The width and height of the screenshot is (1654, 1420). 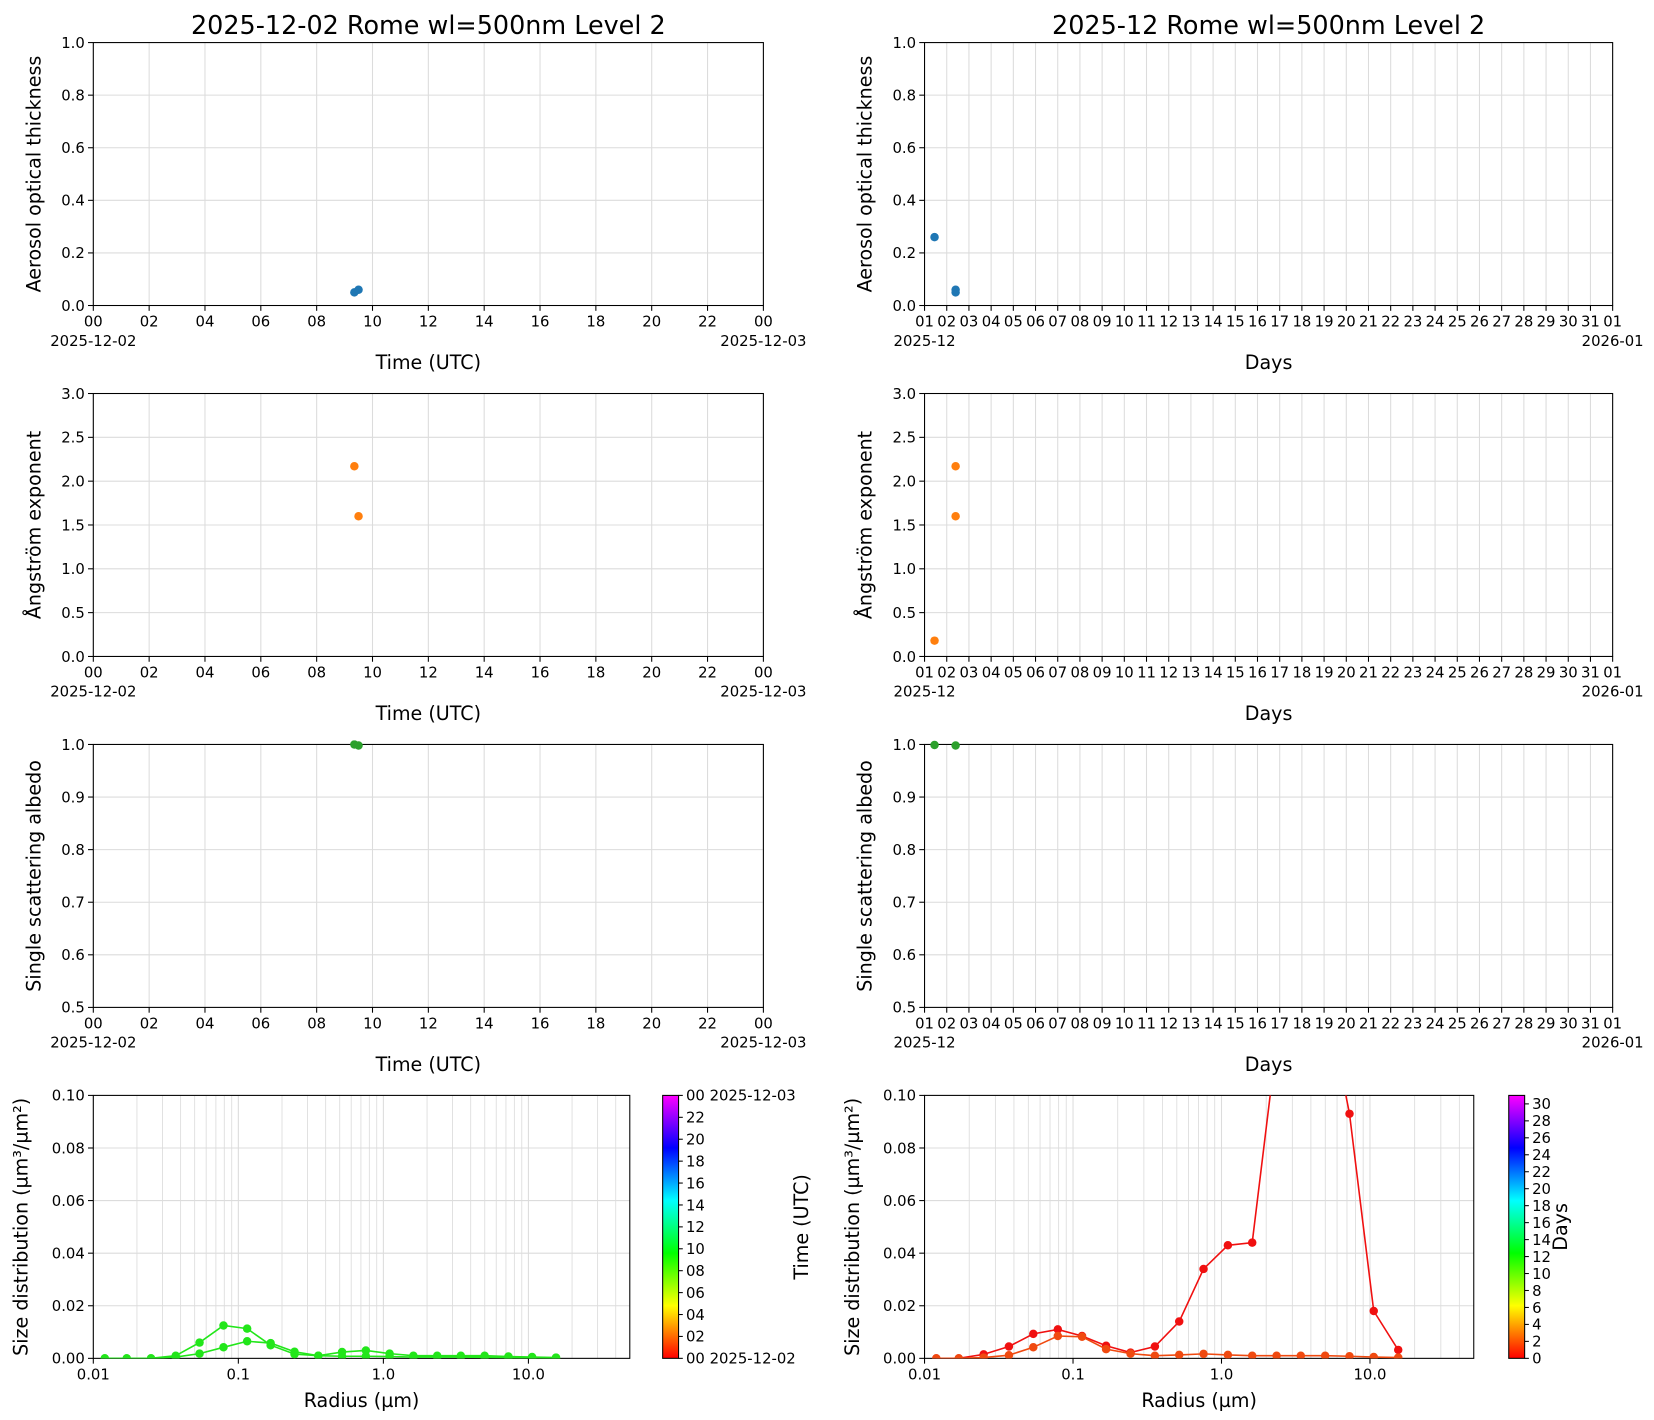 What do you see at coordinates (1412, 673) in the screenshot?
I see `x-tick-label: 23` at bounding box center [1412, 673].